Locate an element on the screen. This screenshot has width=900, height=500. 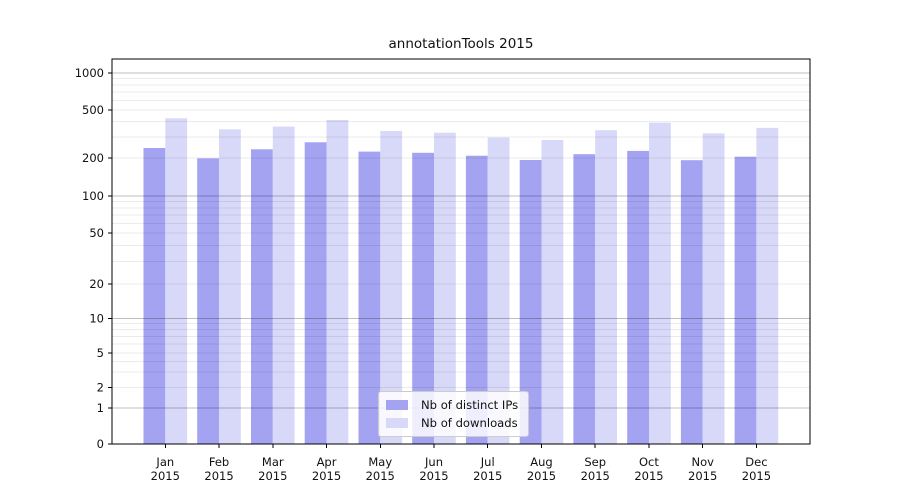
bar-aug-downloads is located at coordinates (552, 292).